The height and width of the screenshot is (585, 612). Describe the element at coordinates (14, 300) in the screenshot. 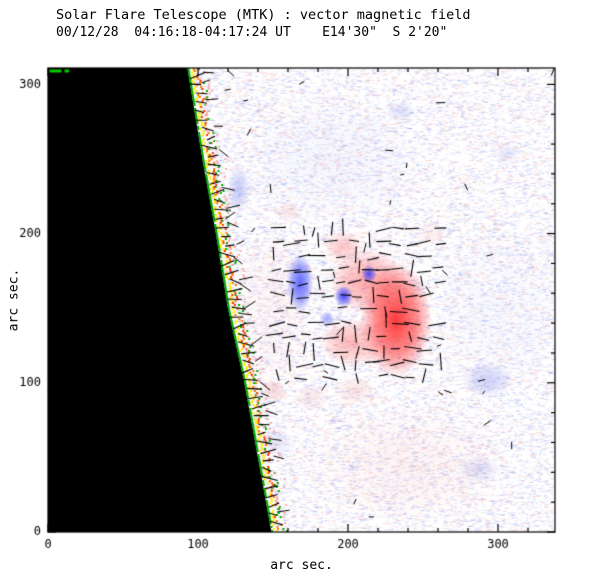

I see `y-axis-label: arc sec.` at that location.